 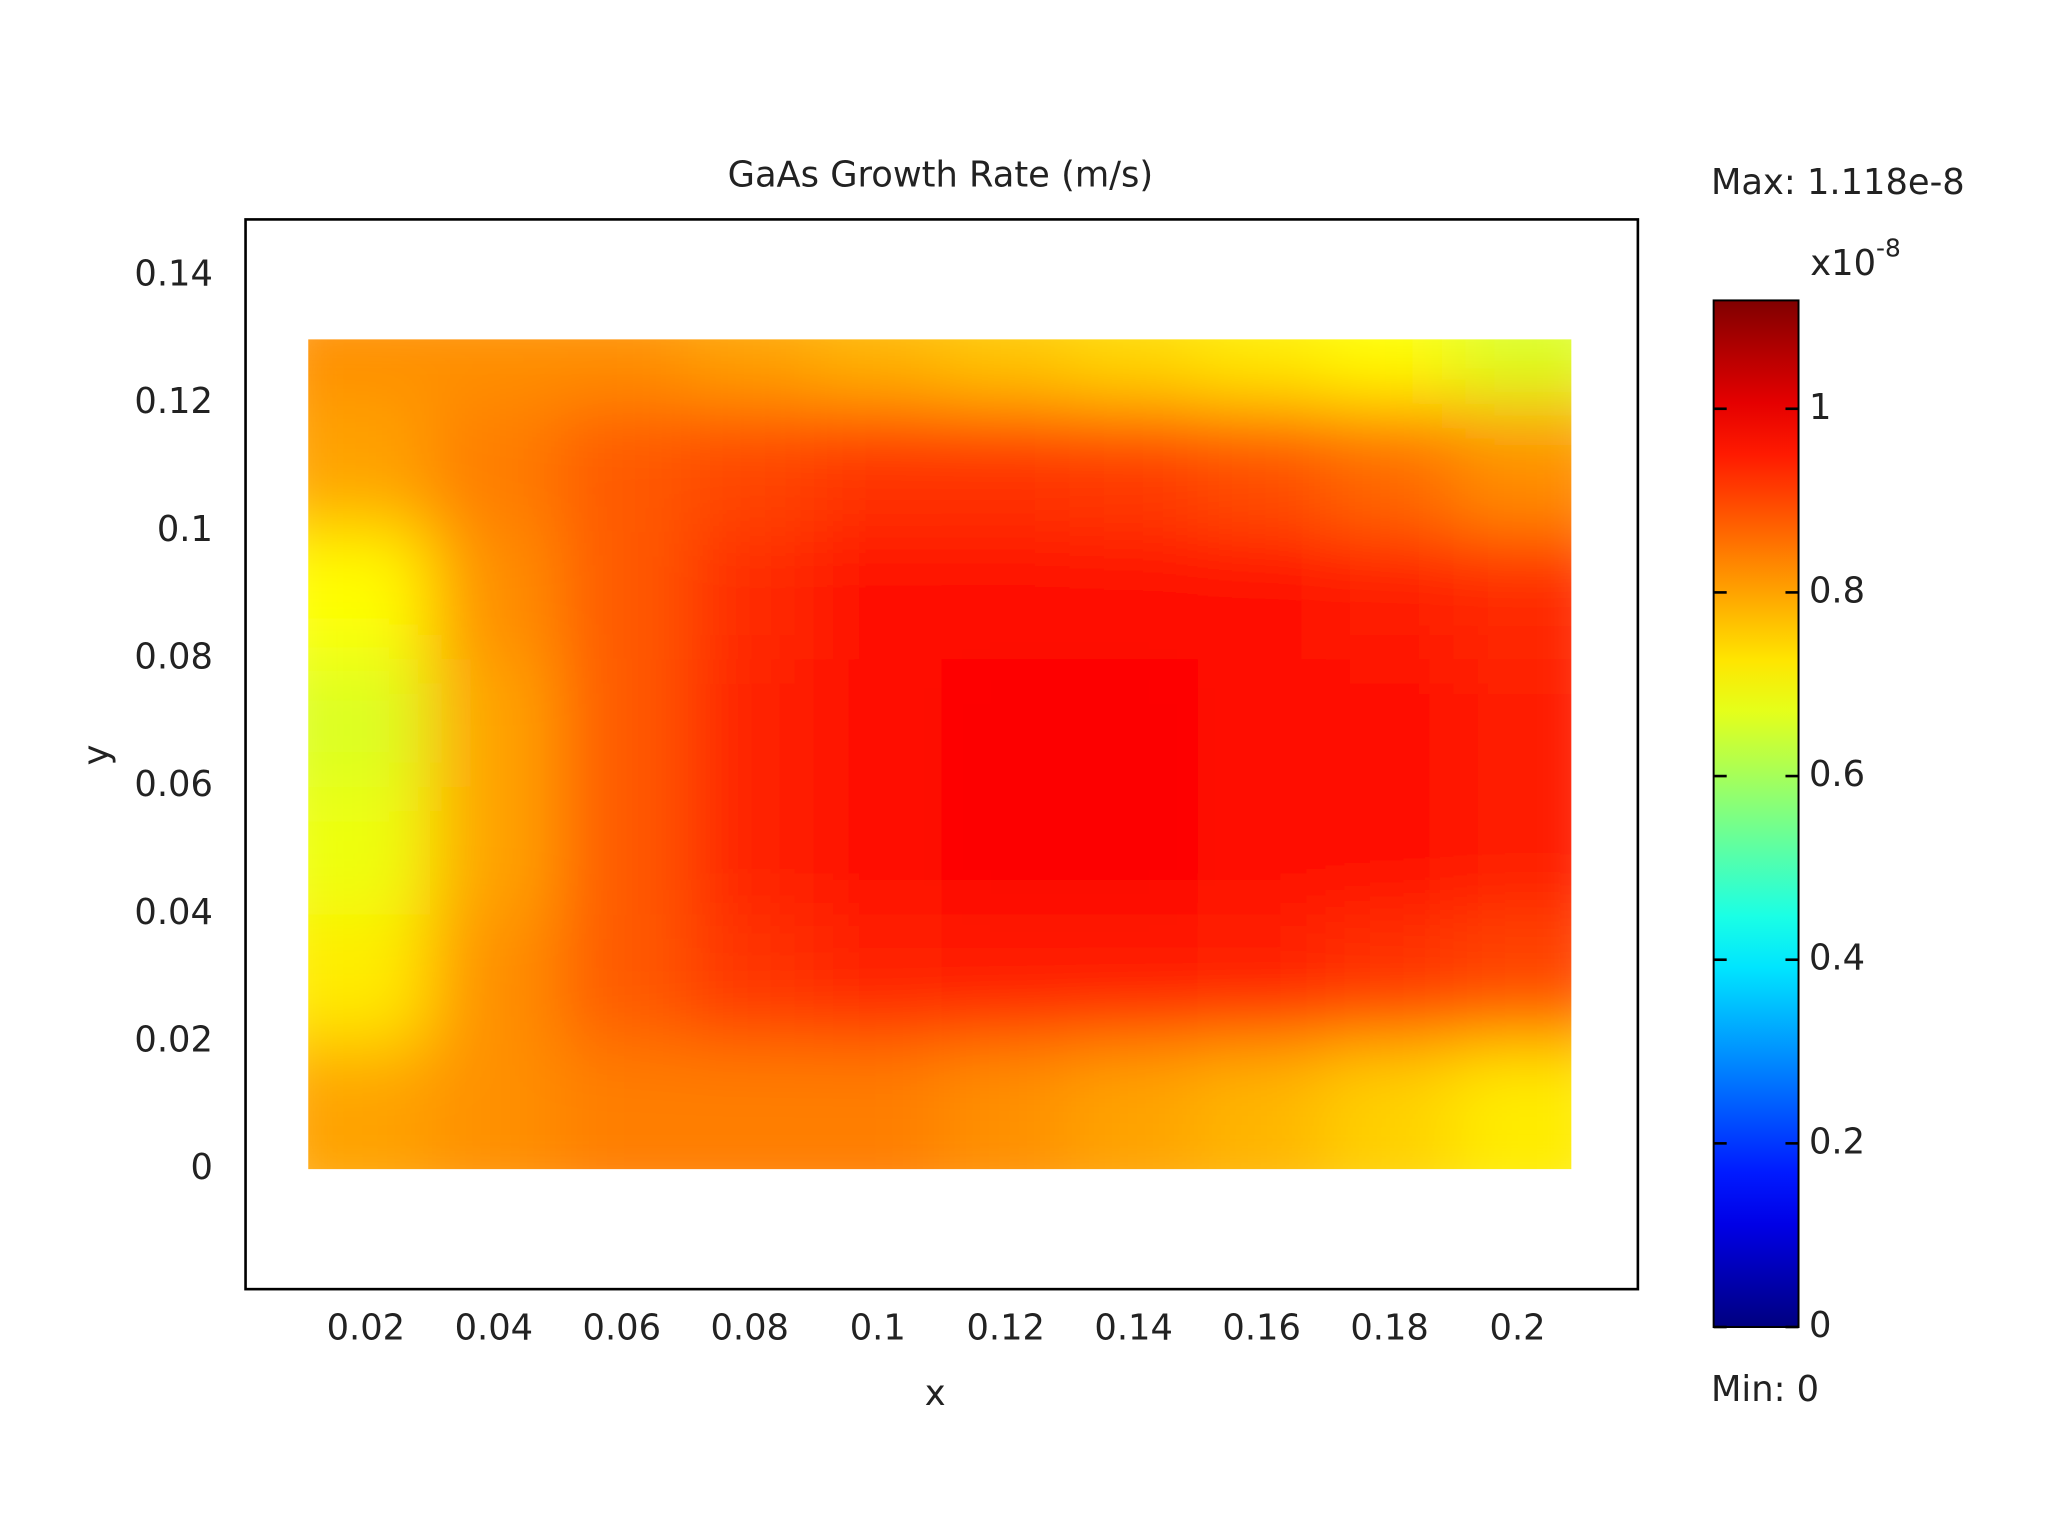 What do you see at coordinates (366, 1328) in the screenshot?
I see `x-tick-label: 0.02` at bounding box center [366, 1328].